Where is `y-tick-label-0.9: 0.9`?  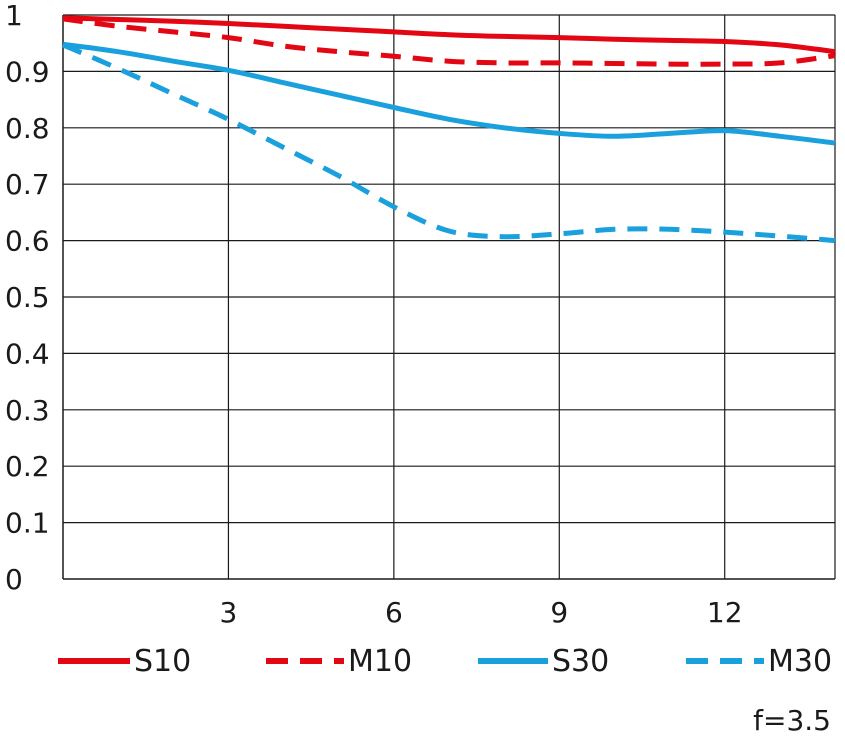 y-tick-label-0.9: 0.9 is located at coordinates (27, 71).